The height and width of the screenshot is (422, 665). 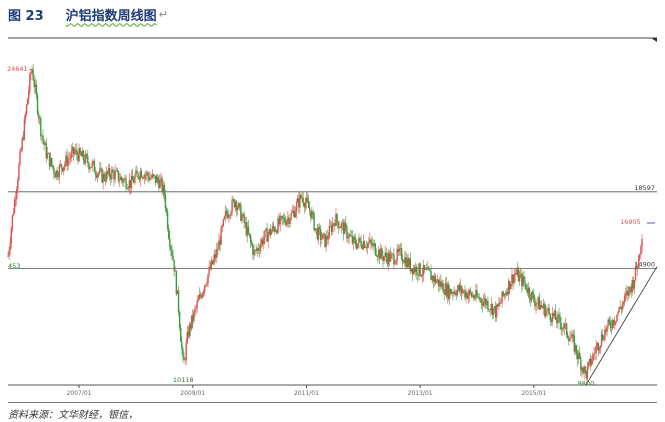 What do you see at coordinates (644, 188) in the screenshot?
I see `level-label-0: 18597` at bounding box center [644, 188].